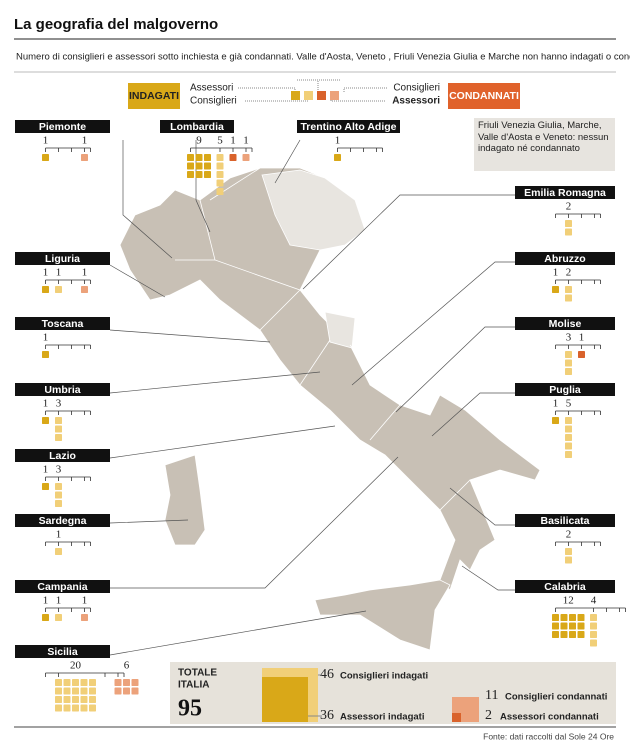 This screenshot has height=754, width=630. I want to click on region-count: 20, so click(76, 666).